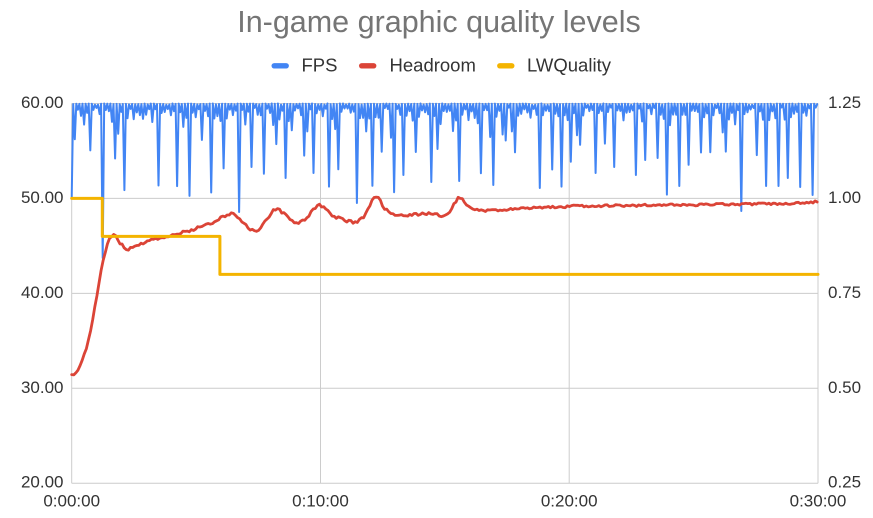 The height and width of the screenshot is (518, 873). I want to click on svg-text: 60.00, so click(42, 102).